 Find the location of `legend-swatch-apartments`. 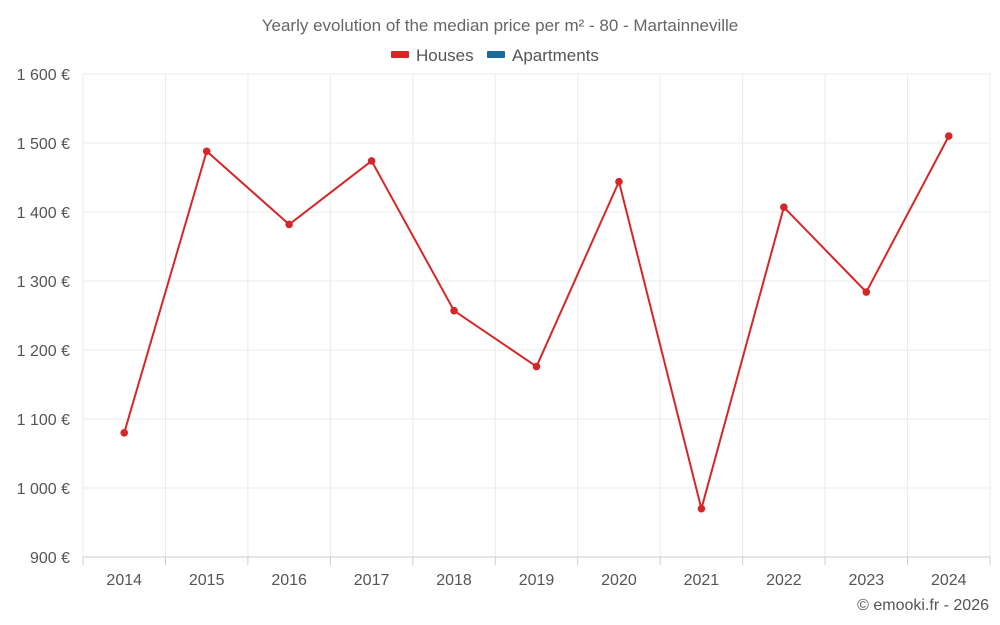

legend-swatch-apartments is located at coordinates (496, 54).